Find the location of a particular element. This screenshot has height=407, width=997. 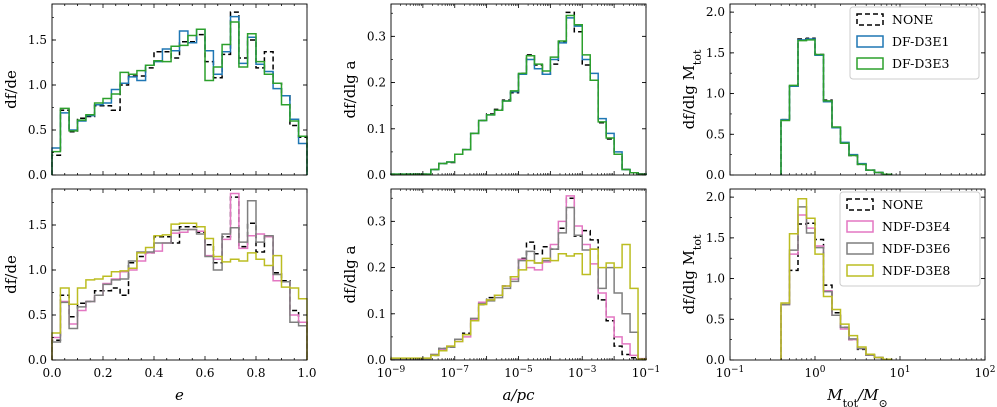

tick-label: 10⁻³ is located at coordinates (582, 372).